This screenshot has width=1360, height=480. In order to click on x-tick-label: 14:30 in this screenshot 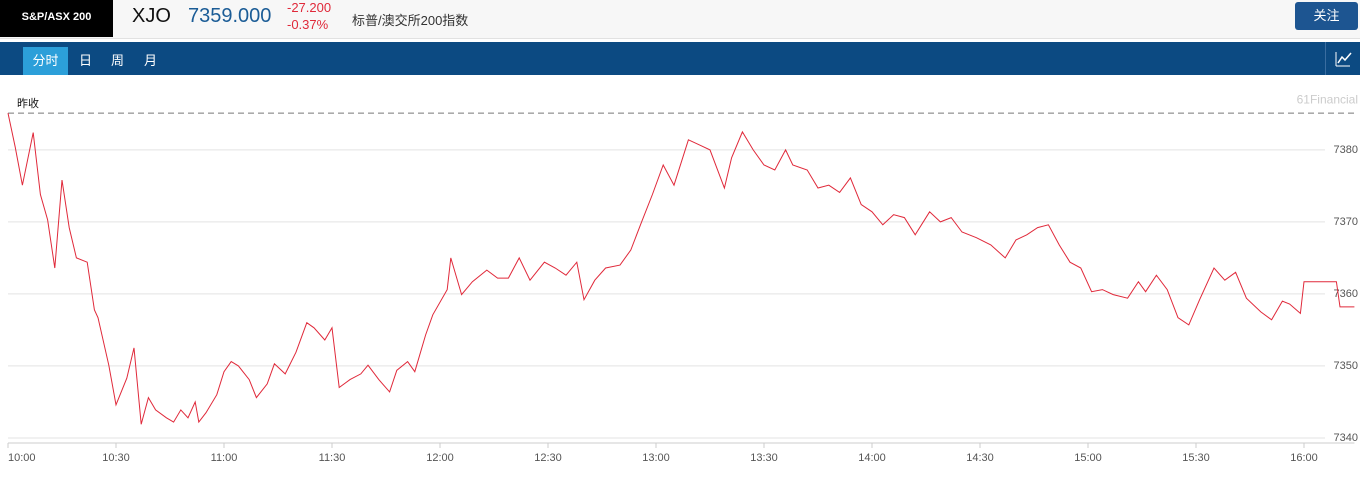, I will do `click(980, 458)`.